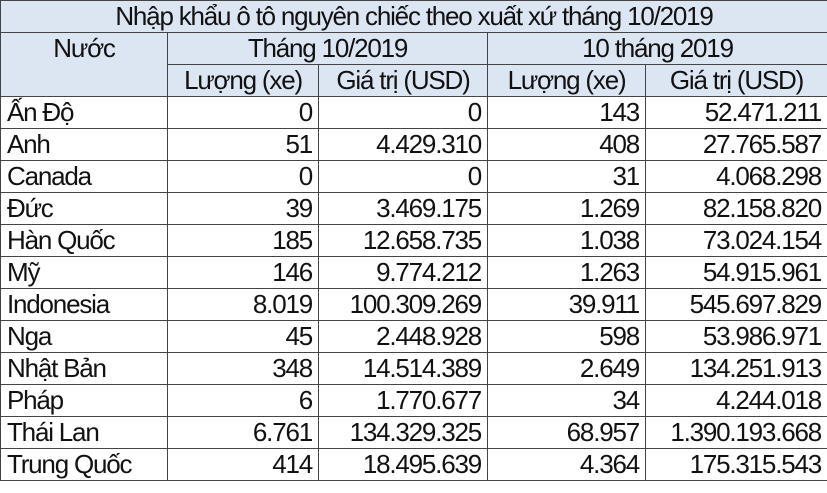  Describe the element at coordinates (566, 400) in the screenshot. I see `qty-10months-cell: 34` at that location.